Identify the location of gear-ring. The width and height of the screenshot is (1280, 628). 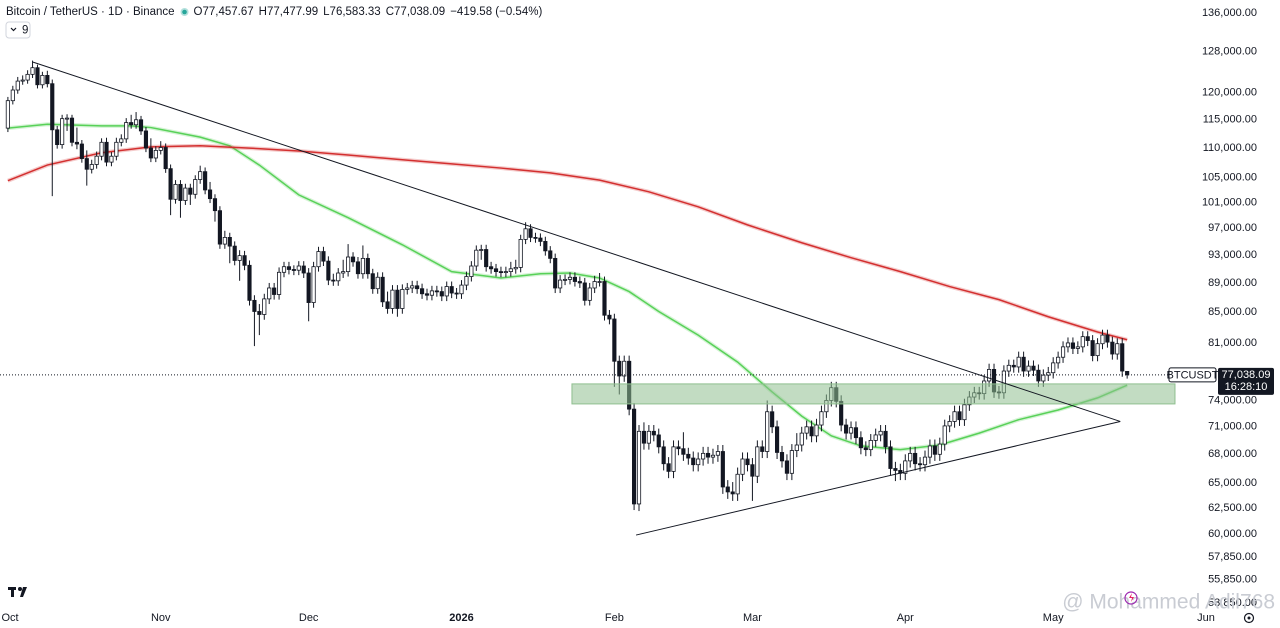
(1249, 618).